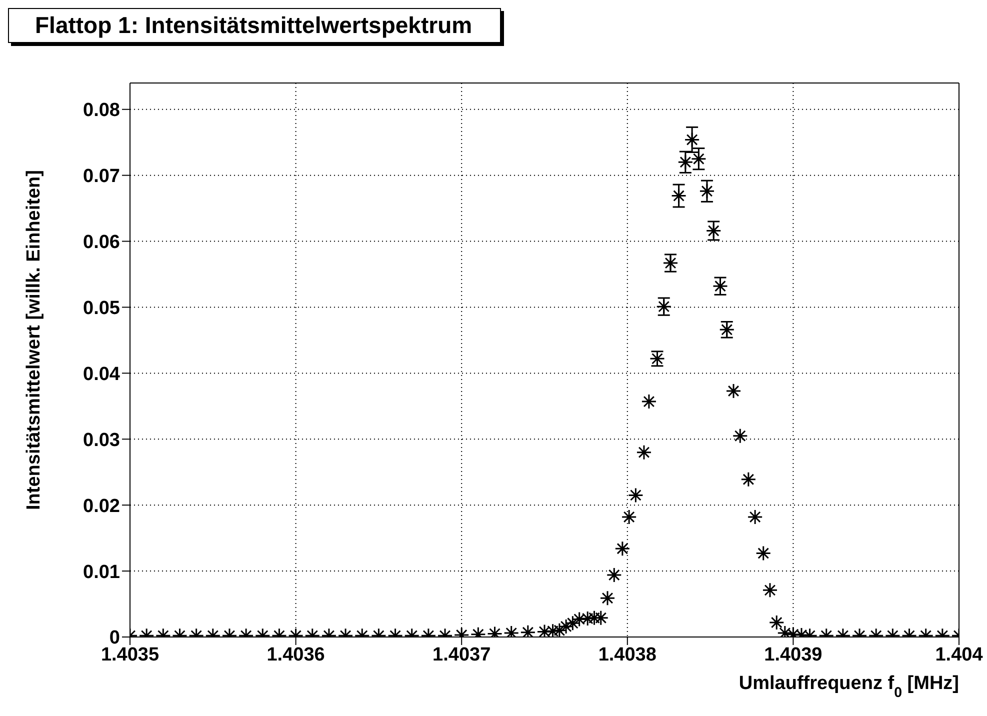 The height and width of the screenshot is (716, 987). What do you see at coordinates (959, 655) in the screenshot?
I see `x-tick-label: 1.404` at bounding box center [959, 655].